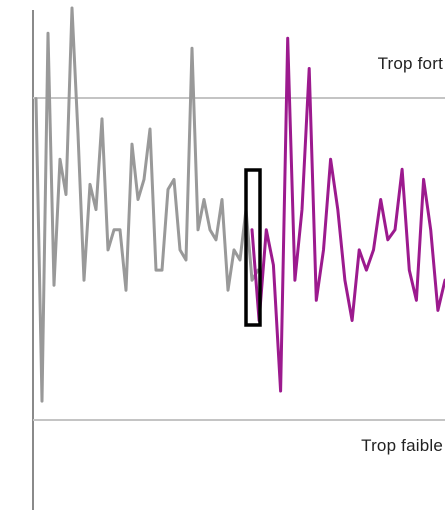 This screenshot has width=445, height=516. Describe the element at coordinates (253, 247) in the screenshot. I see `playhead-cursor` at that location.